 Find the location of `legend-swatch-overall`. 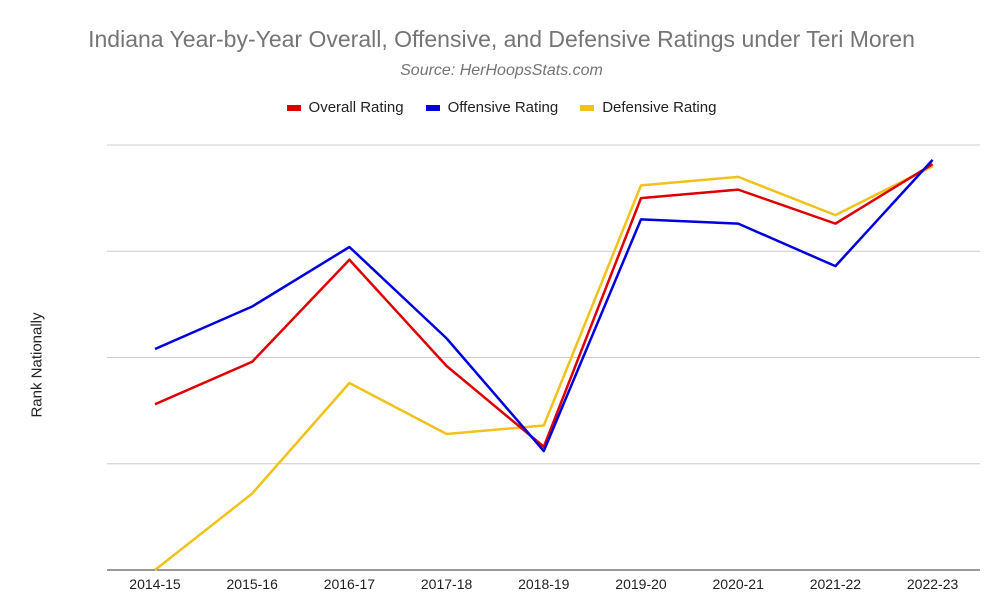

legend-swatch-overall is located at coordinates (293, 107).